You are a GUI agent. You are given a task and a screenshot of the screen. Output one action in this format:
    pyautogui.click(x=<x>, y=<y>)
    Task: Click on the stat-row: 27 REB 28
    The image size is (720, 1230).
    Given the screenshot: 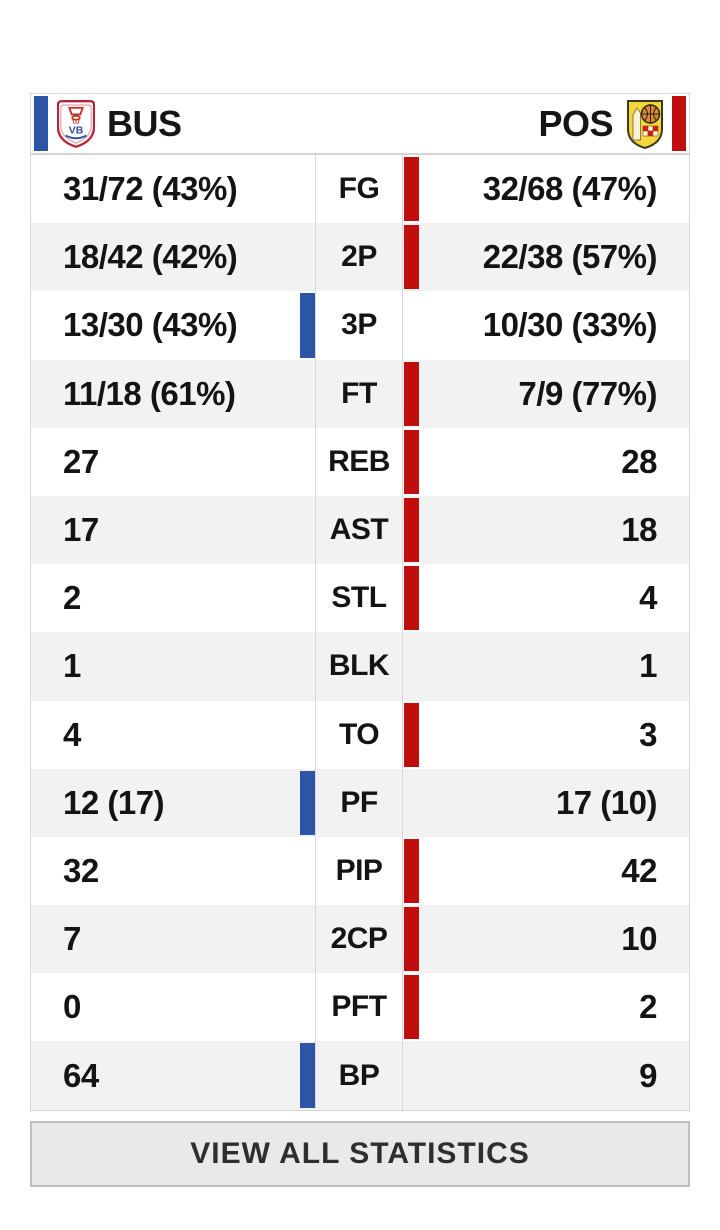 What is the action you would take?
    pyautogui.click(x=360, y=461)
    